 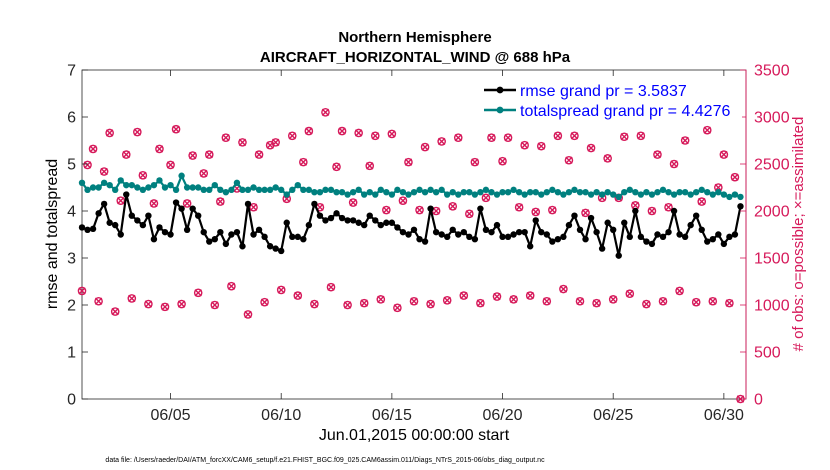 I want to click on y2-tick-label: 3500, so click(x=772, y=71).